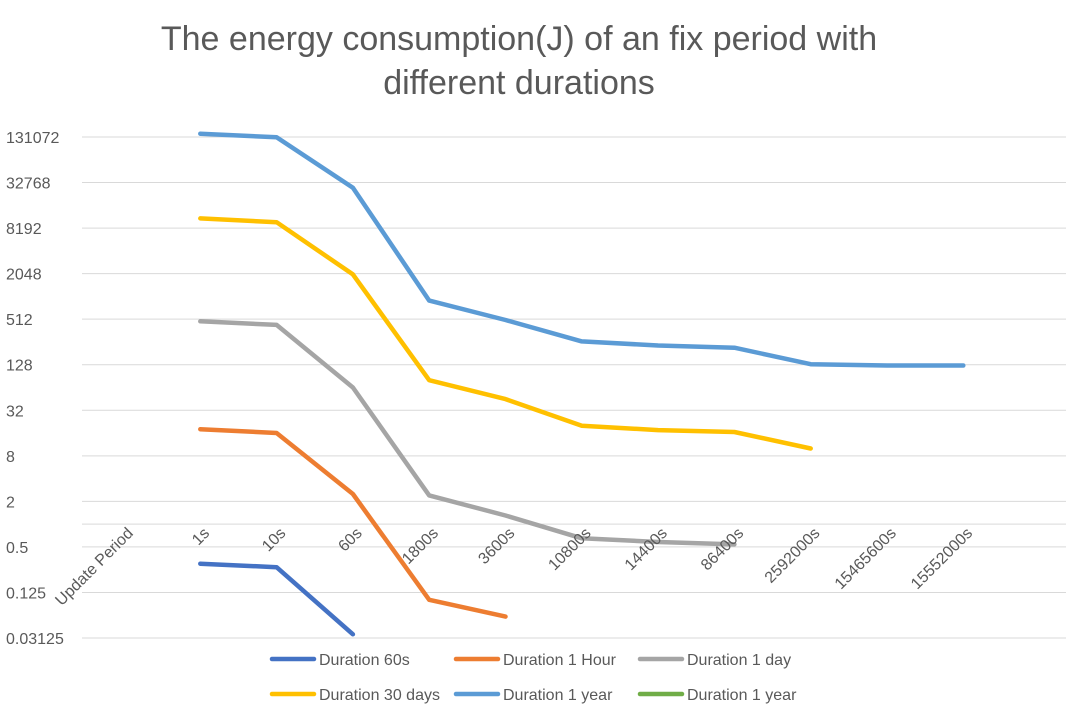  Describe the element at coordinates (646, 549) in the screenshot. I see `x-tick-label: 14400s` at that location.